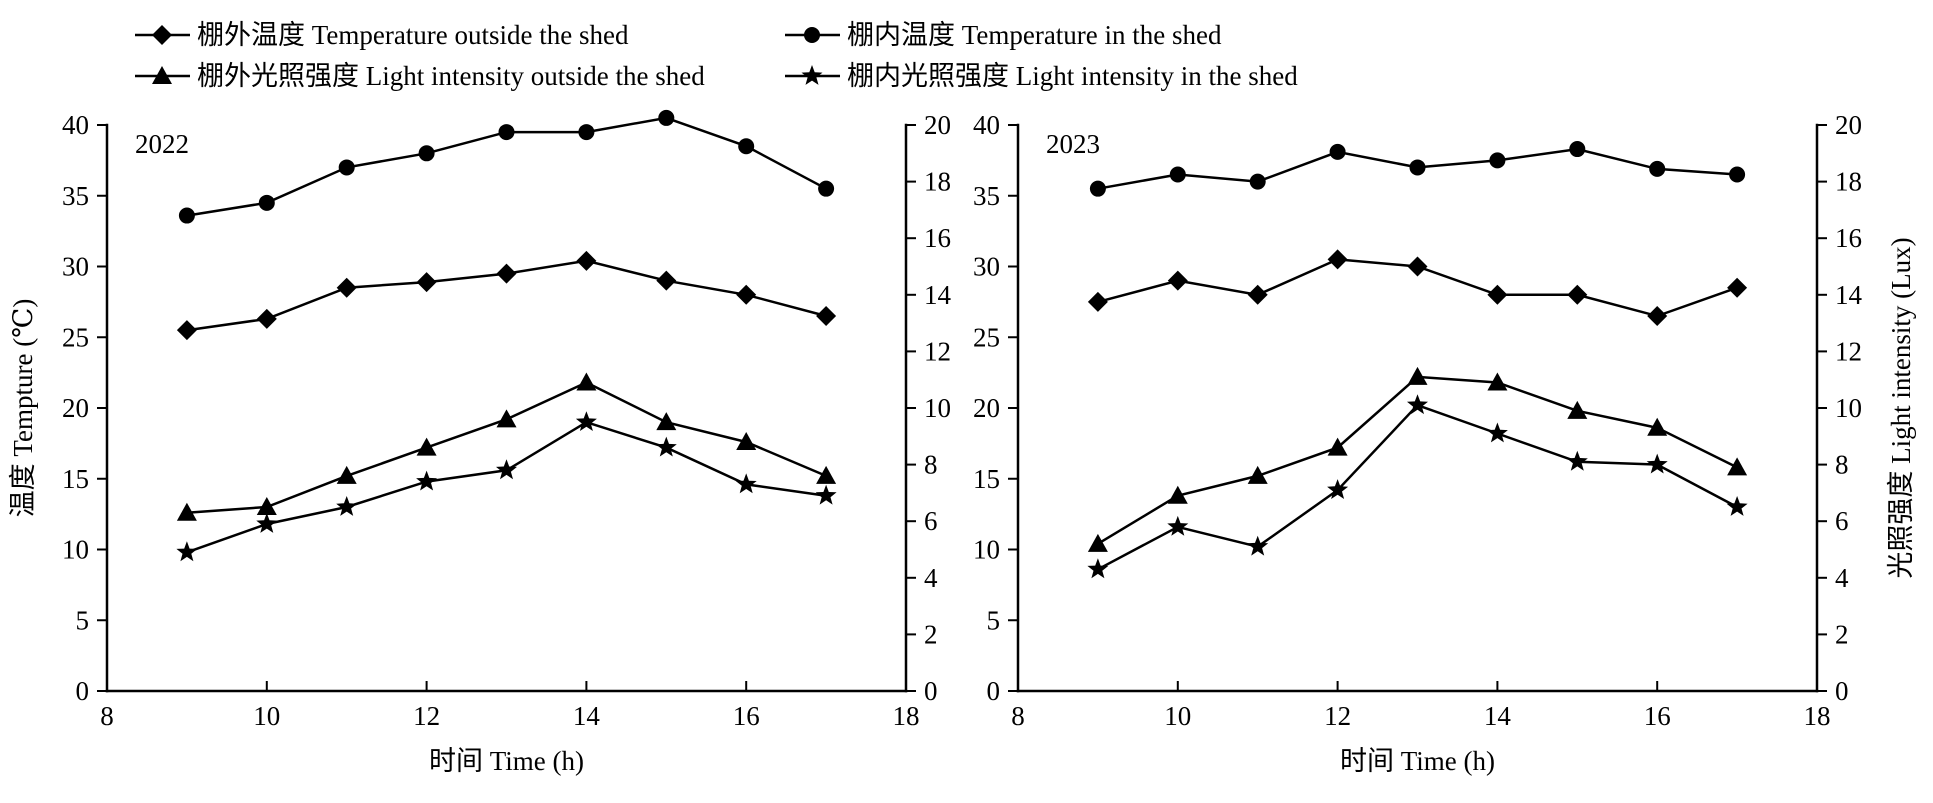 This screenshot has width=1933, height=803. I want to click on legend-label: 棚外光照强度 Light intensity outside the shed, so click(451, 76).